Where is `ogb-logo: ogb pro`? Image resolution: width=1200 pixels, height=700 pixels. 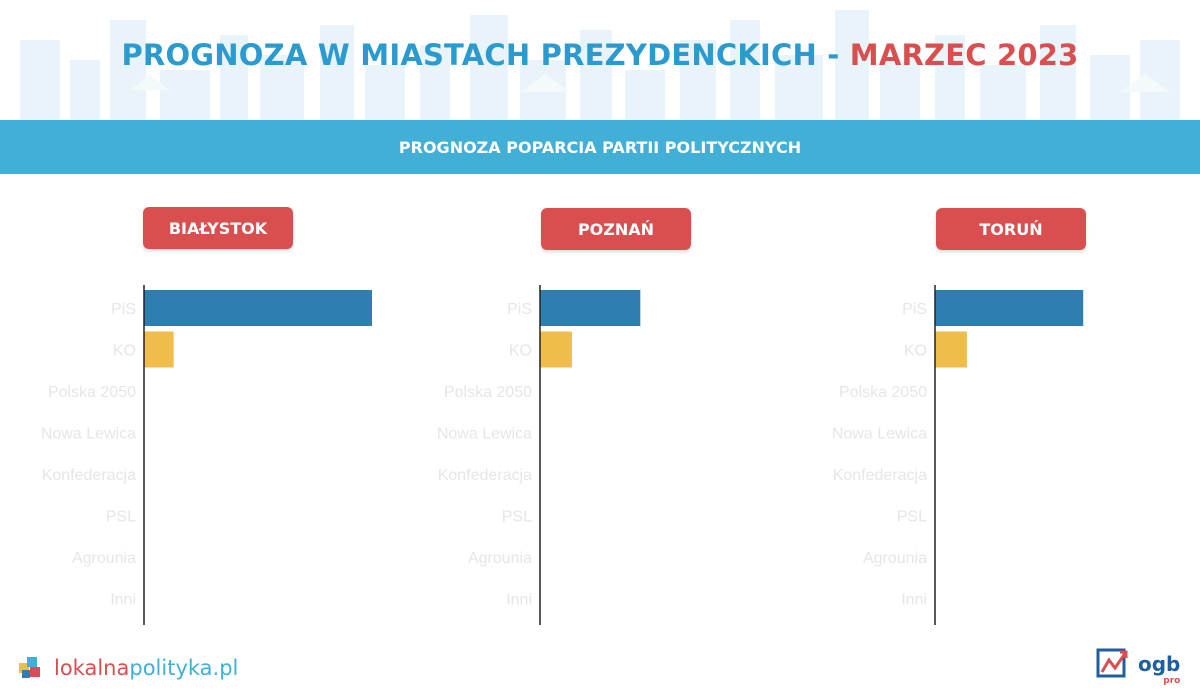
ogb-logo: ogb pro is located at coordinates (1138, 665).